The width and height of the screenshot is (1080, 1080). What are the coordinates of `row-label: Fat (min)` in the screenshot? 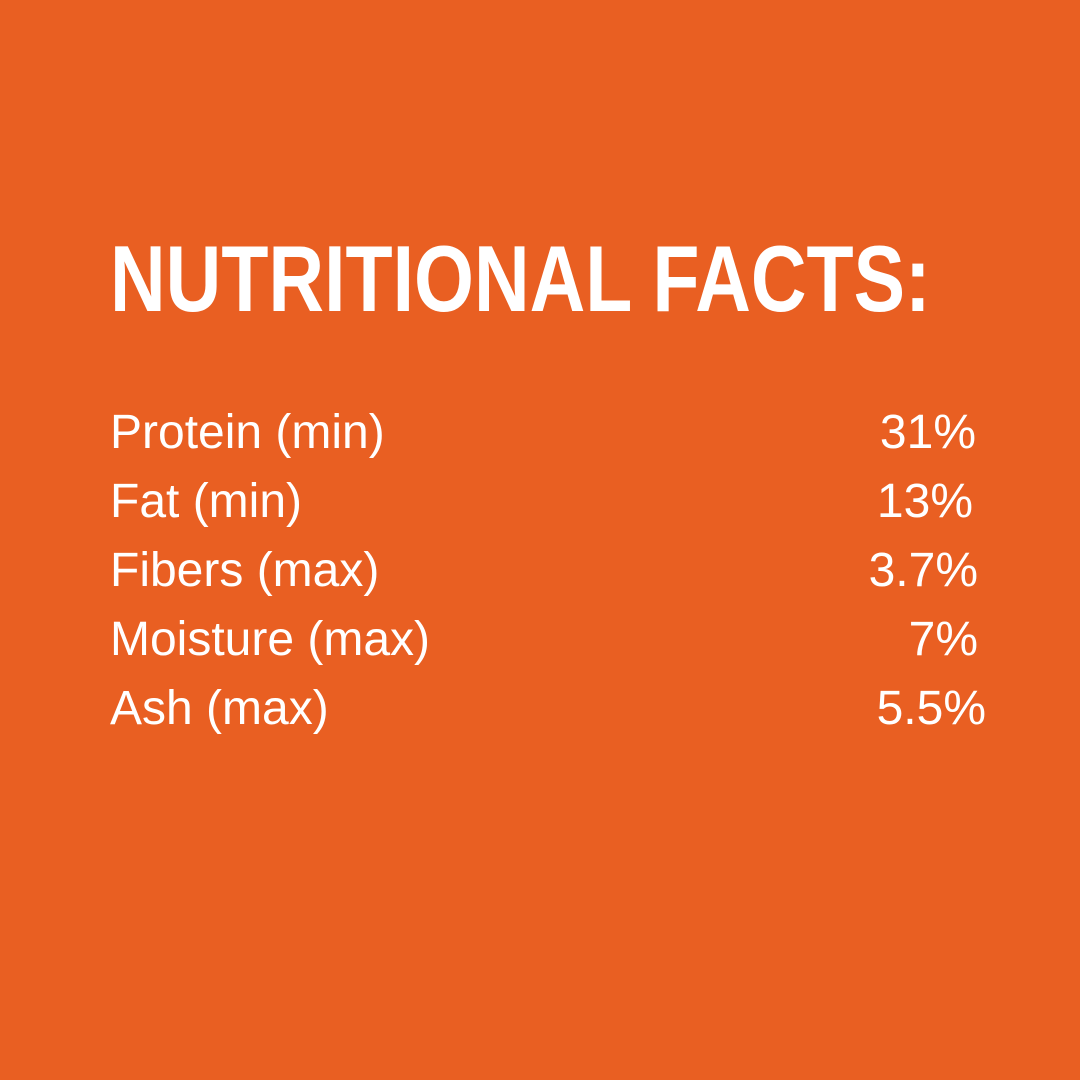 It's located at (206, 501).